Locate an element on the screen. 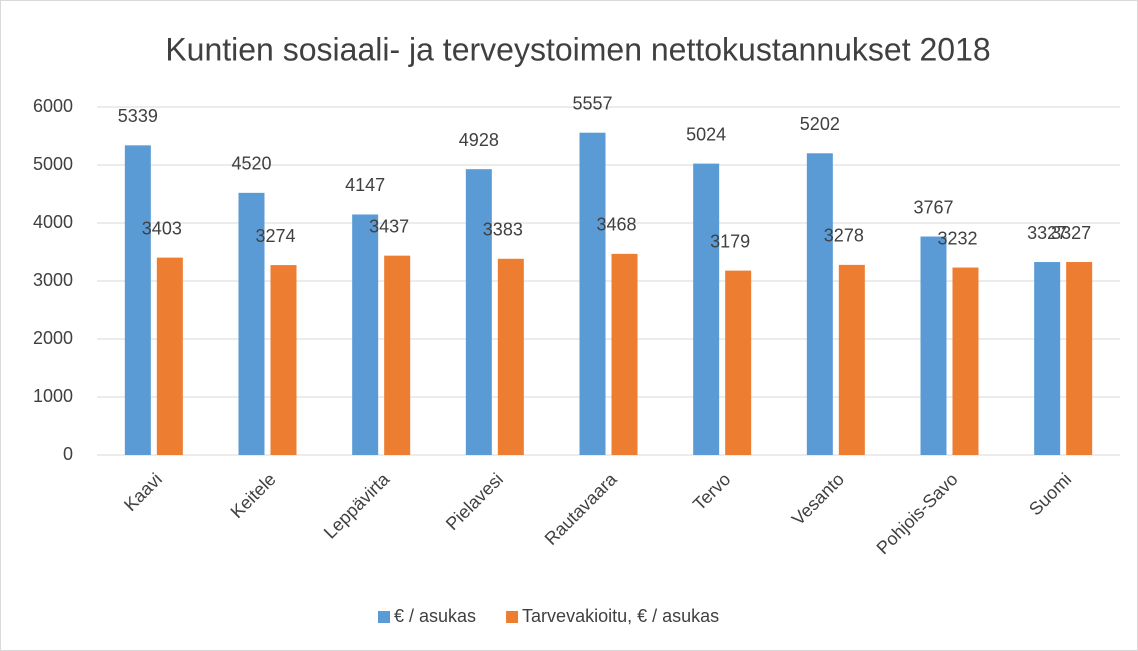  data-label: 3179 is located at coordinates (730, 241).